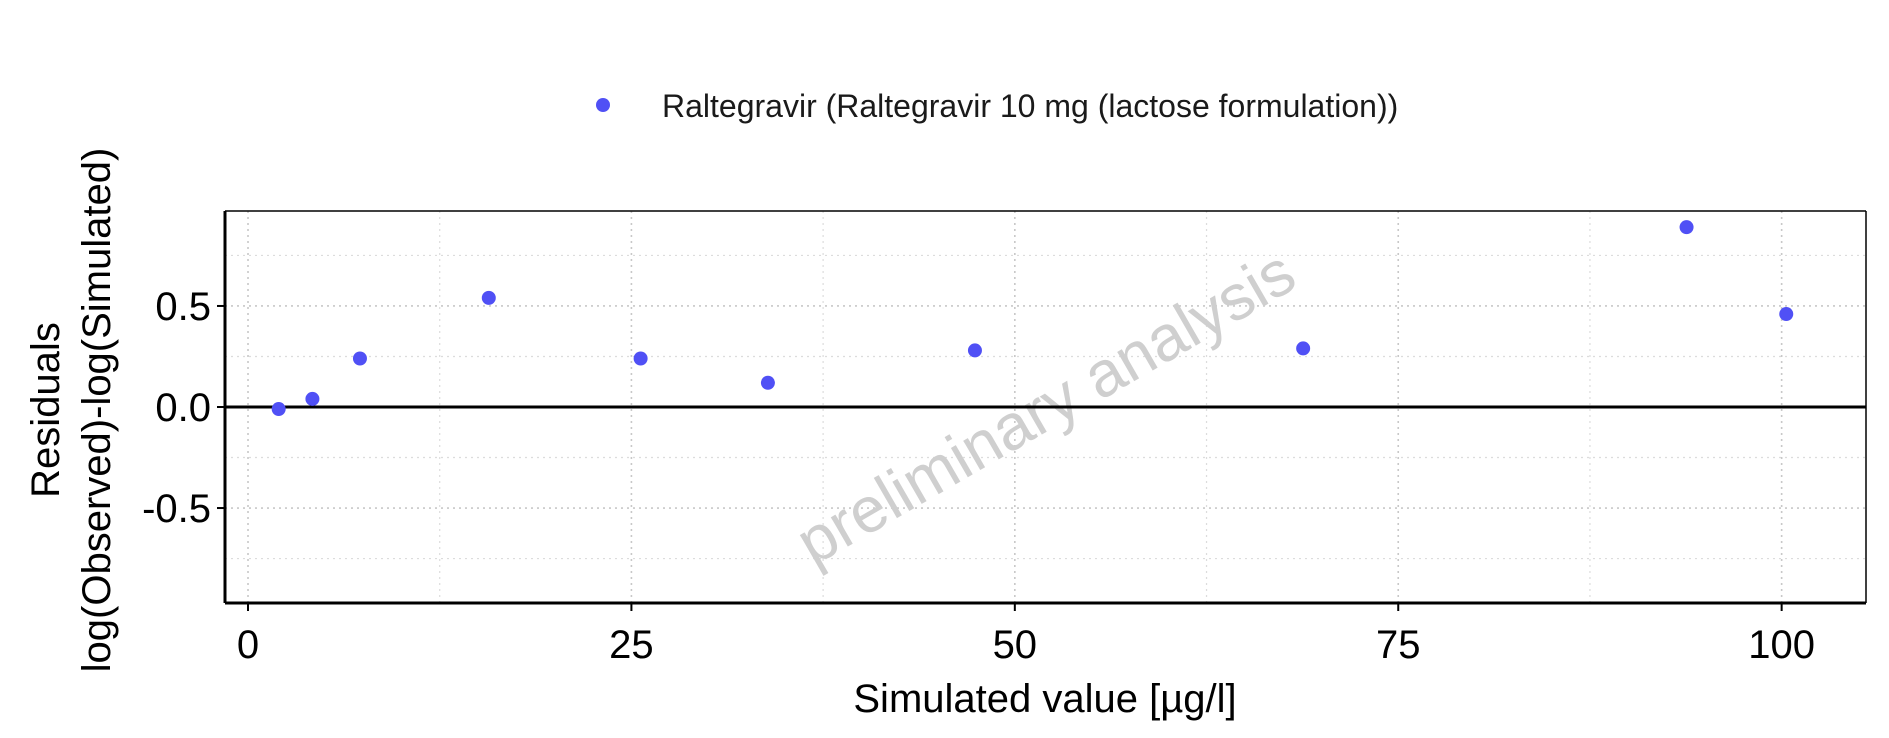  I want to click on y-tick-label: 0.0, so click(183, 408).